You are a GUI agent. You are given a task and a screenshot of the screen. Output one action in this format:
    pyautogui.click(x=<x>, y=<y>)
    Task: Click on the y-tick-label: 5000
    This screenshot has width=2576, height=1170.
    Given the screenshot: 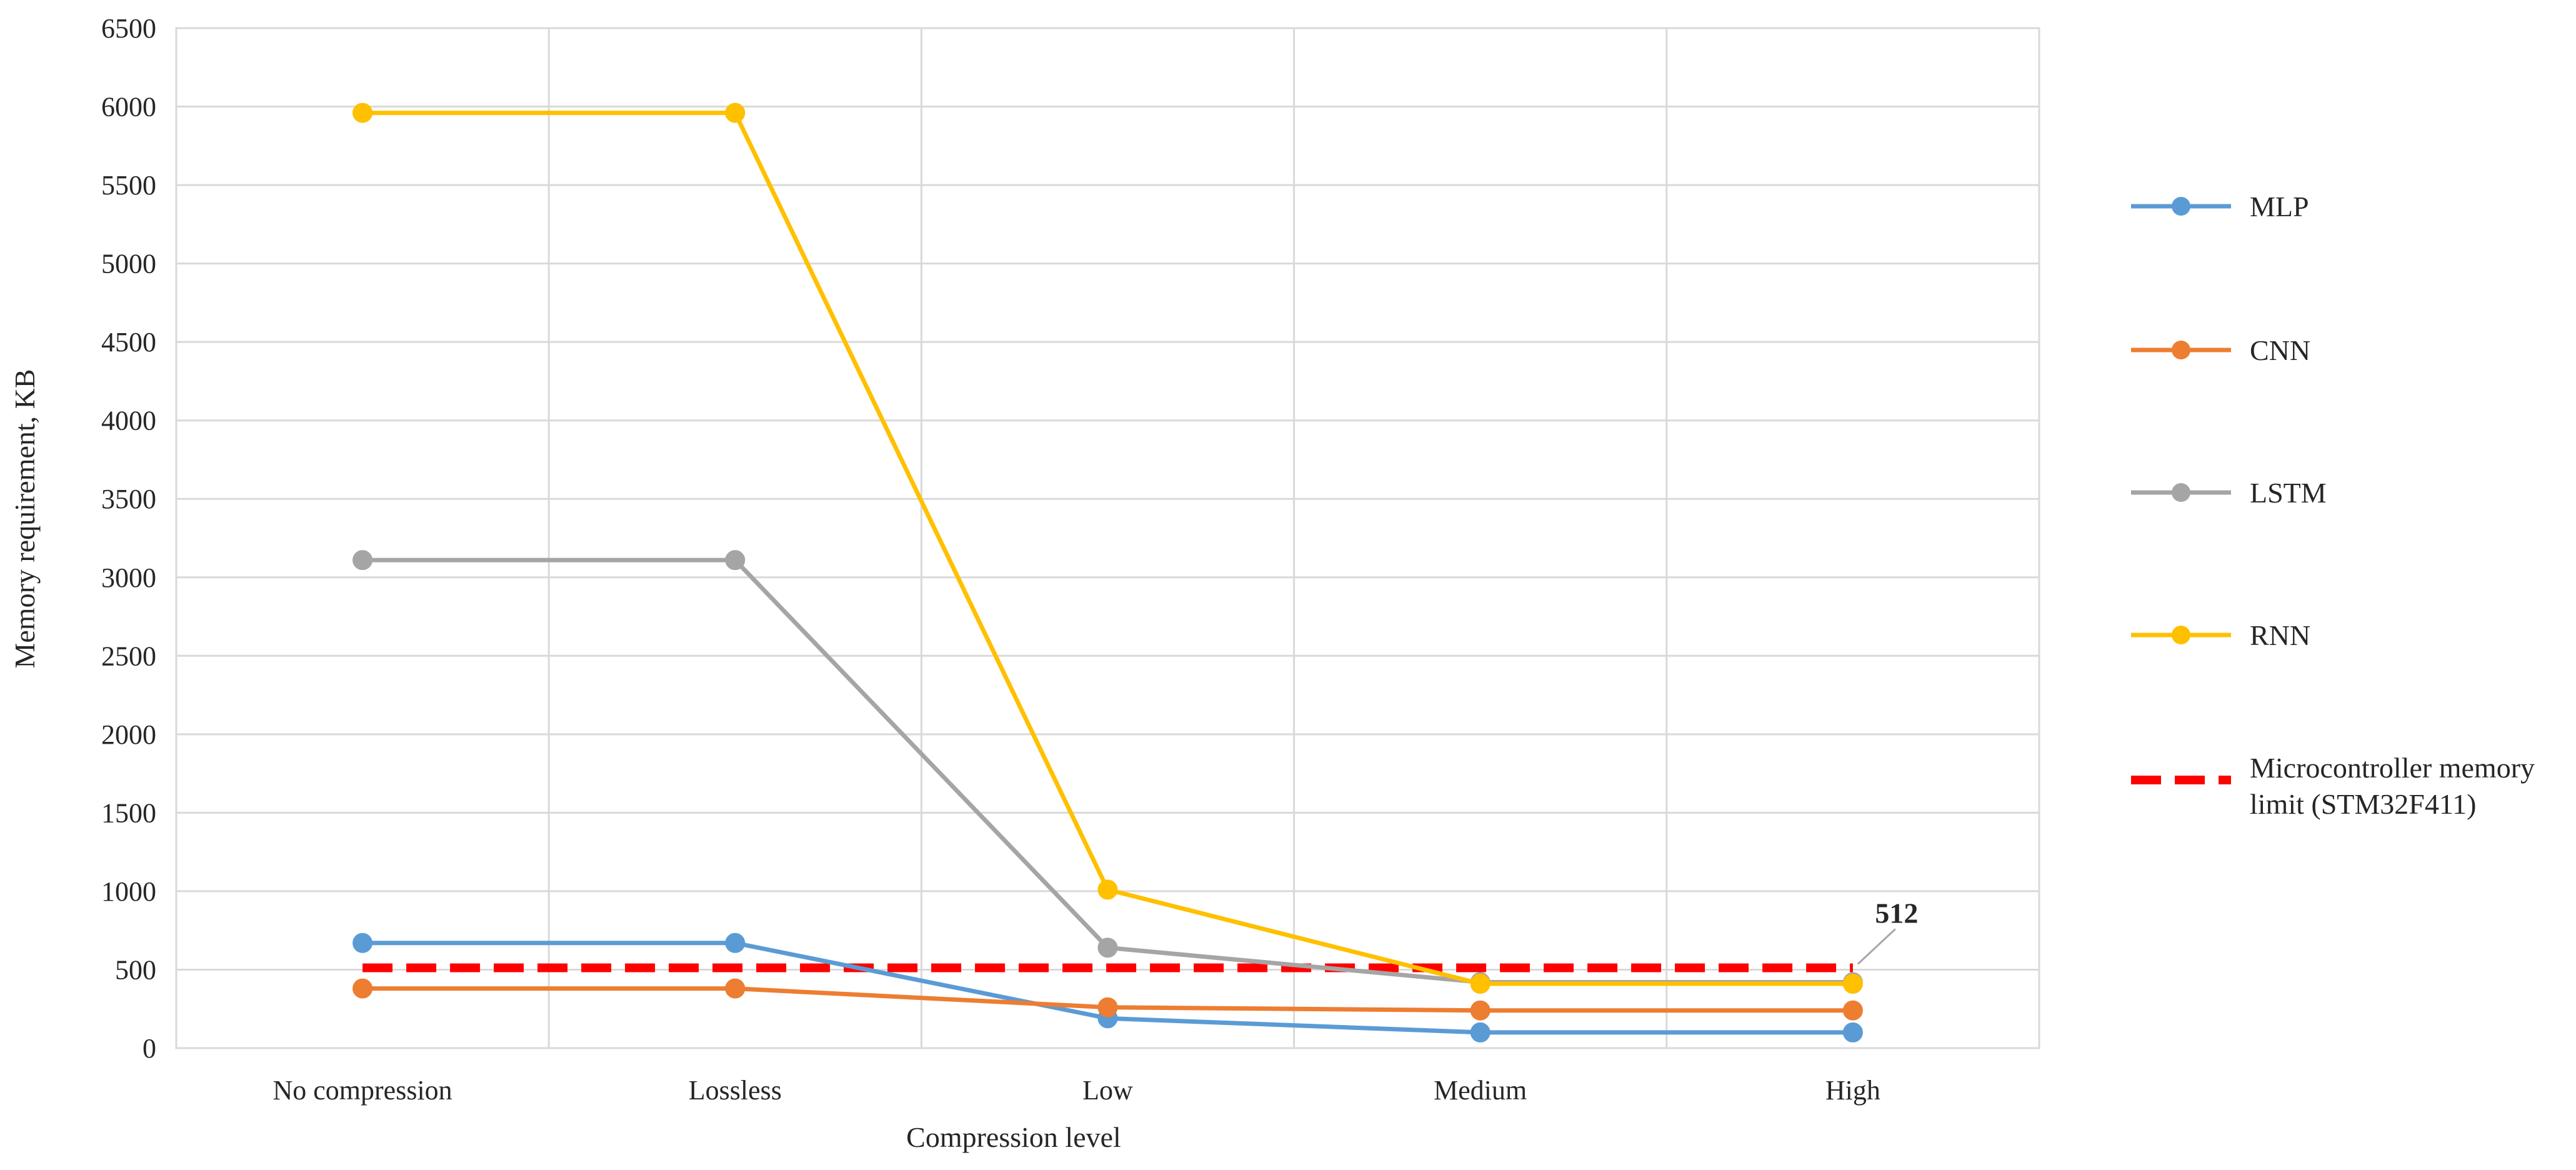 What is the action you would take?
    pyautogui.click(x=128, y=264)
    